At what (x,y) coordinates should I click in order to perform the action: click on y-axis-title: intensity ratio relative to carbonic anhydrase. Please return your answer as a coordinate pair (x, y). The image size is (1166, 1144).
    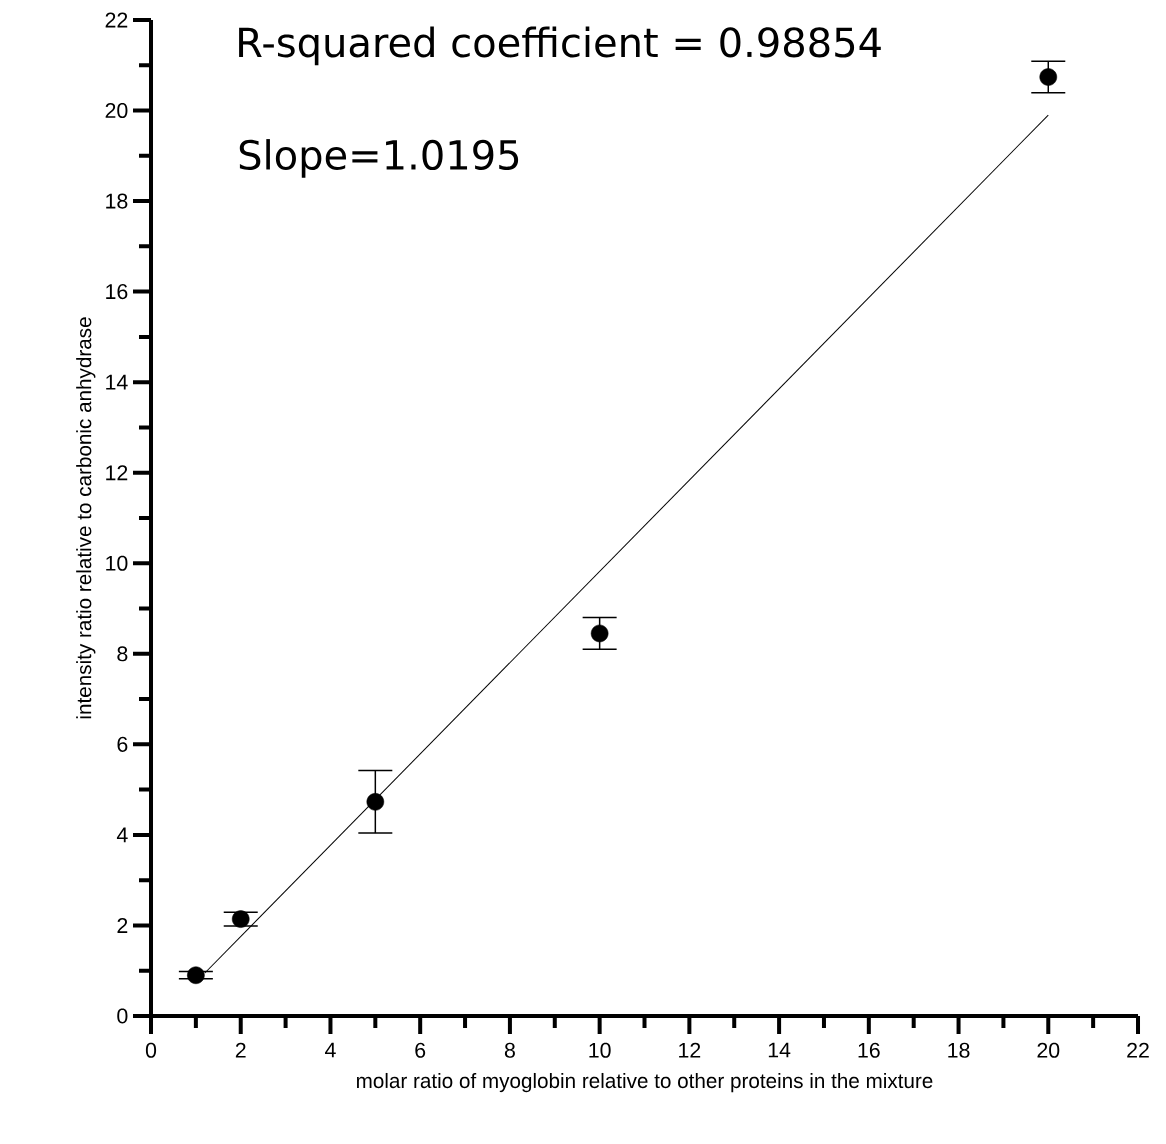
    Looking at the image, I should click on (86, 518).